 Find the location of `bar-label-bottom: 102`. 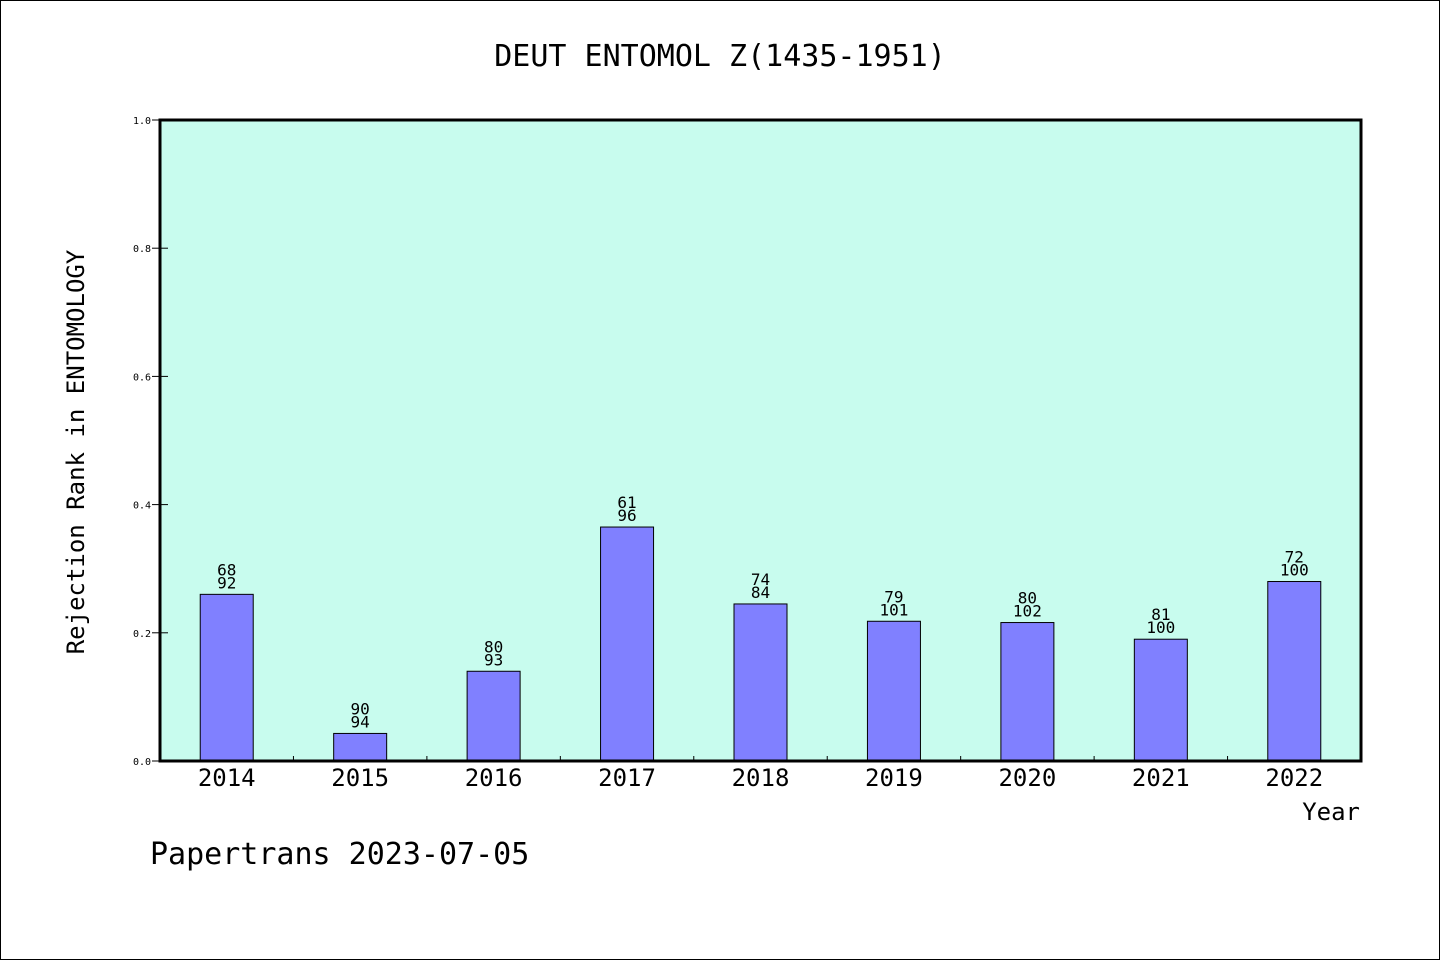

bar-label-bottom: 102 is located at coordinates (1027, 611).